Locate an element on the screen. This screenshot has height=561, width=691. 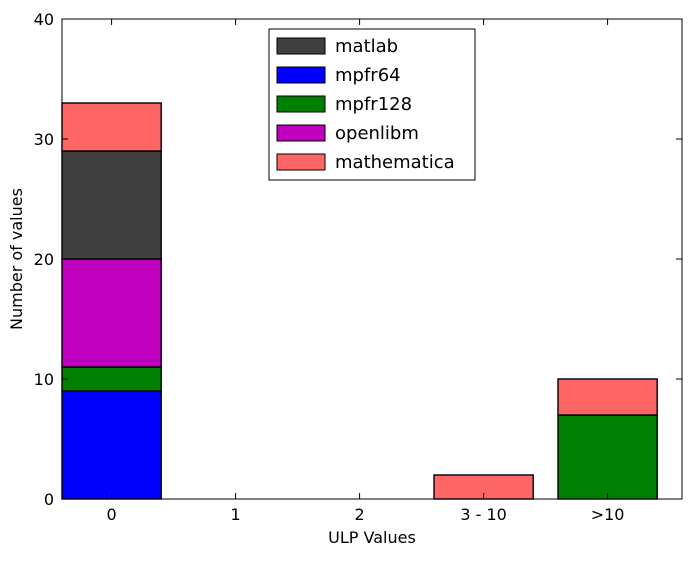
y-tick-label: 10 is located at coordinates (44, 379).